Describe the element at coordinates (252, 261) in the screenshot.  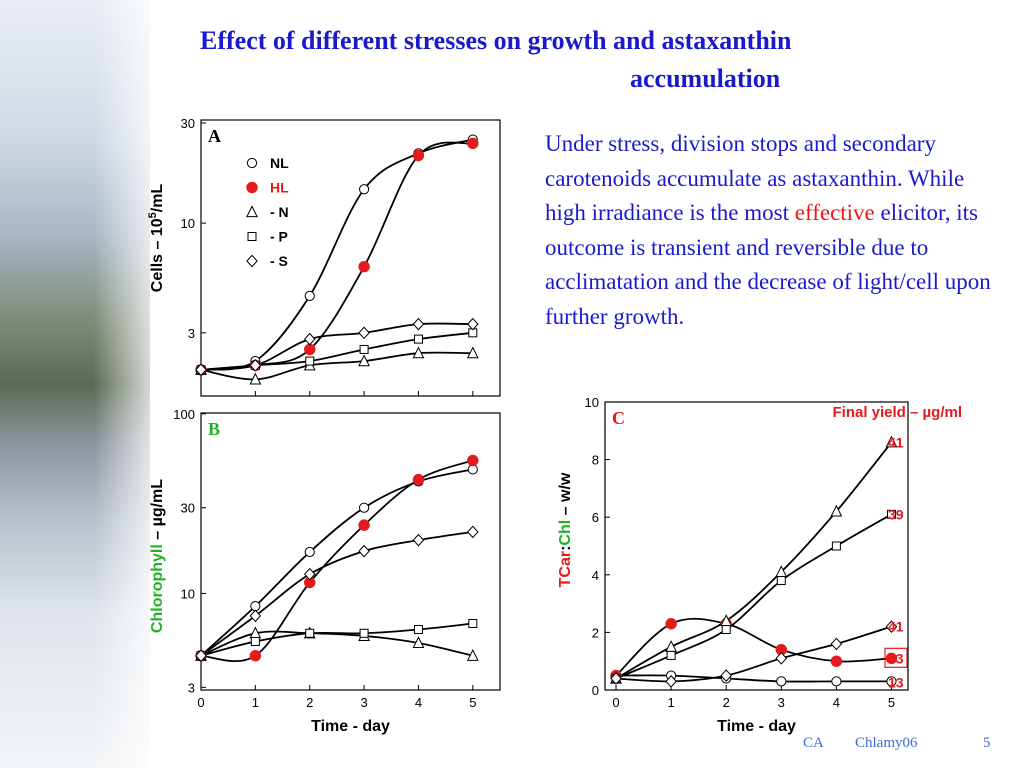
I see `legend-marker-s` at that location.